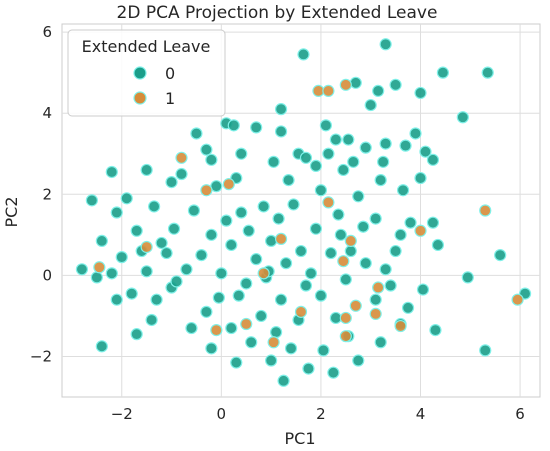 The height and width of the screenshot is (451, 550). What do you see at coordinates (222, 414) in the screenshot?
I see `x-tick-label: 0` at bounding box center [222, 414].